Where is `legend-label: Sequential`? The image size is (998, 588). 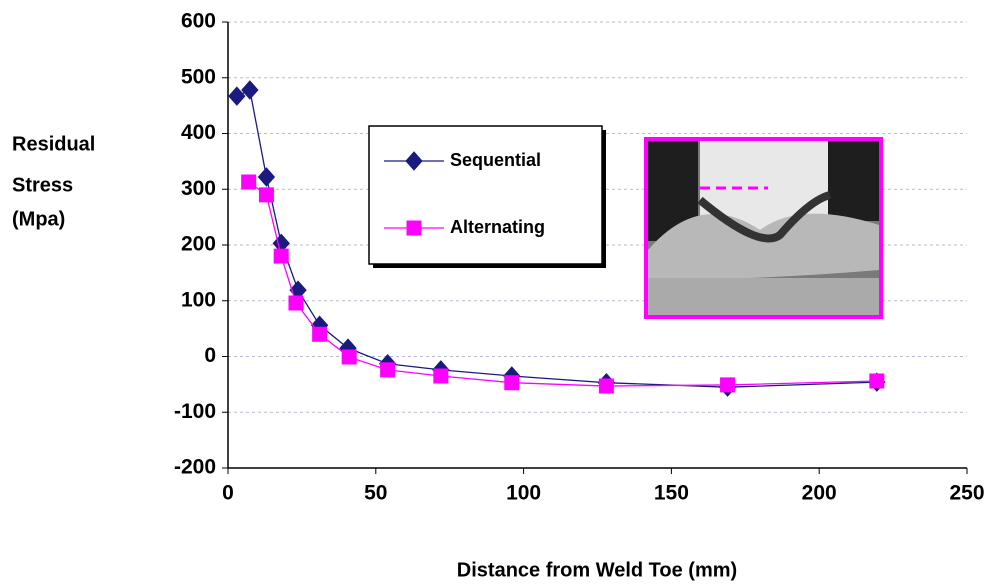
legend-label: Sequential is located at coordinates (495, 160).